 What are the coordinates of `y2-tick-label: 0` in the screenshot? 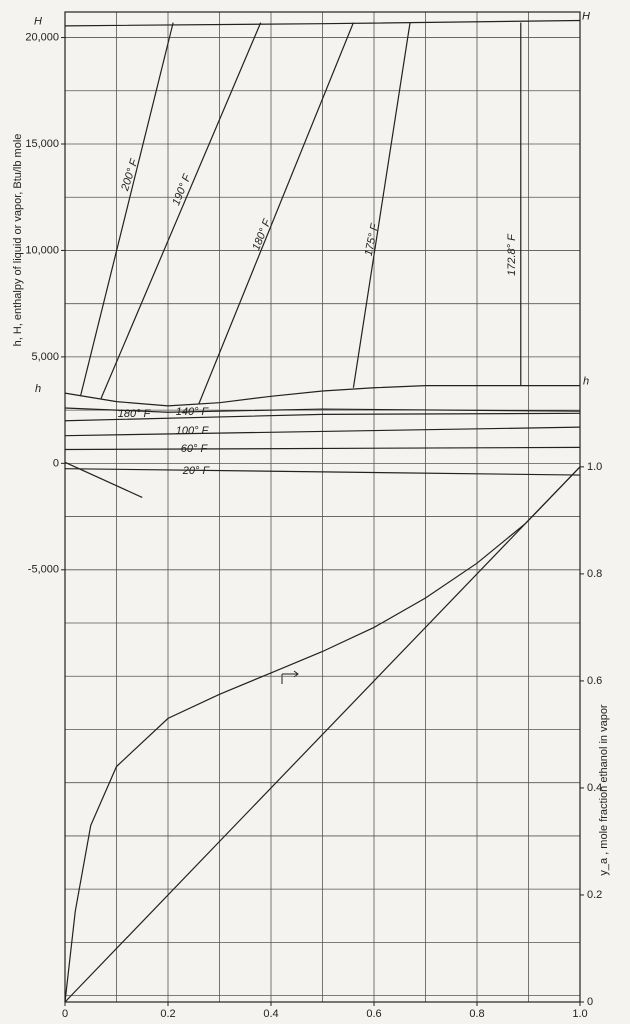 It's located at (590, 1002).